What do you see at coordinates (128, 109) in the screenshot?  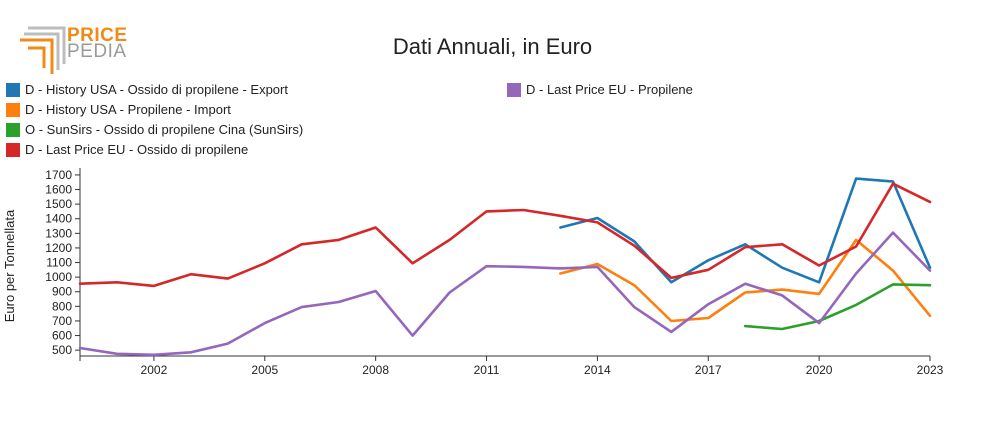 I see `legend-label: D - History USA - Propilene - Import` at bounding box center [128, 109].